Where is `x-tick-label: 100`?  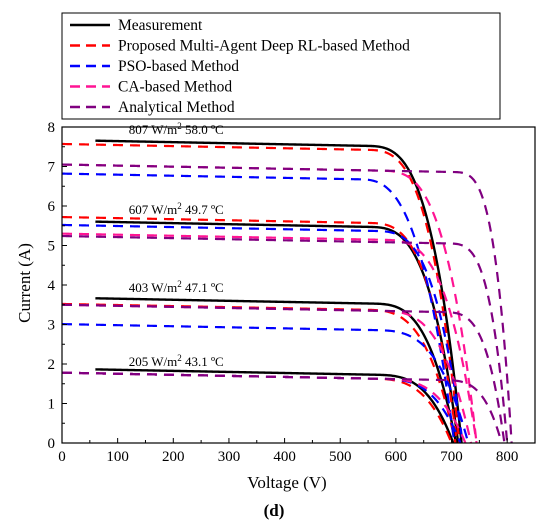 x-tick-label: 100 is located at coordinates (117, 457).